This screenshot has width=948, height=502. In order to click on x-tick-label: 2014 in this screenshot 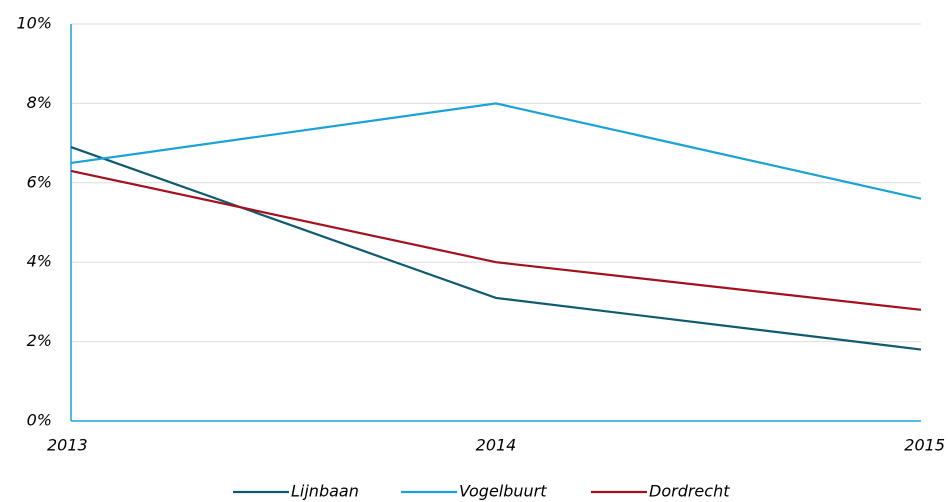, I will do `click(496, 445)`.